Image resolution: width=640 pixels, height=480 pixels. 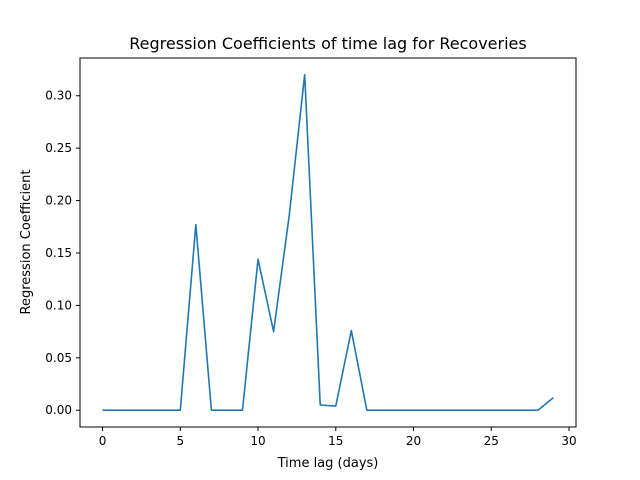 I want to click on y-tick-label: 0.00, so click(x=58, y=410).